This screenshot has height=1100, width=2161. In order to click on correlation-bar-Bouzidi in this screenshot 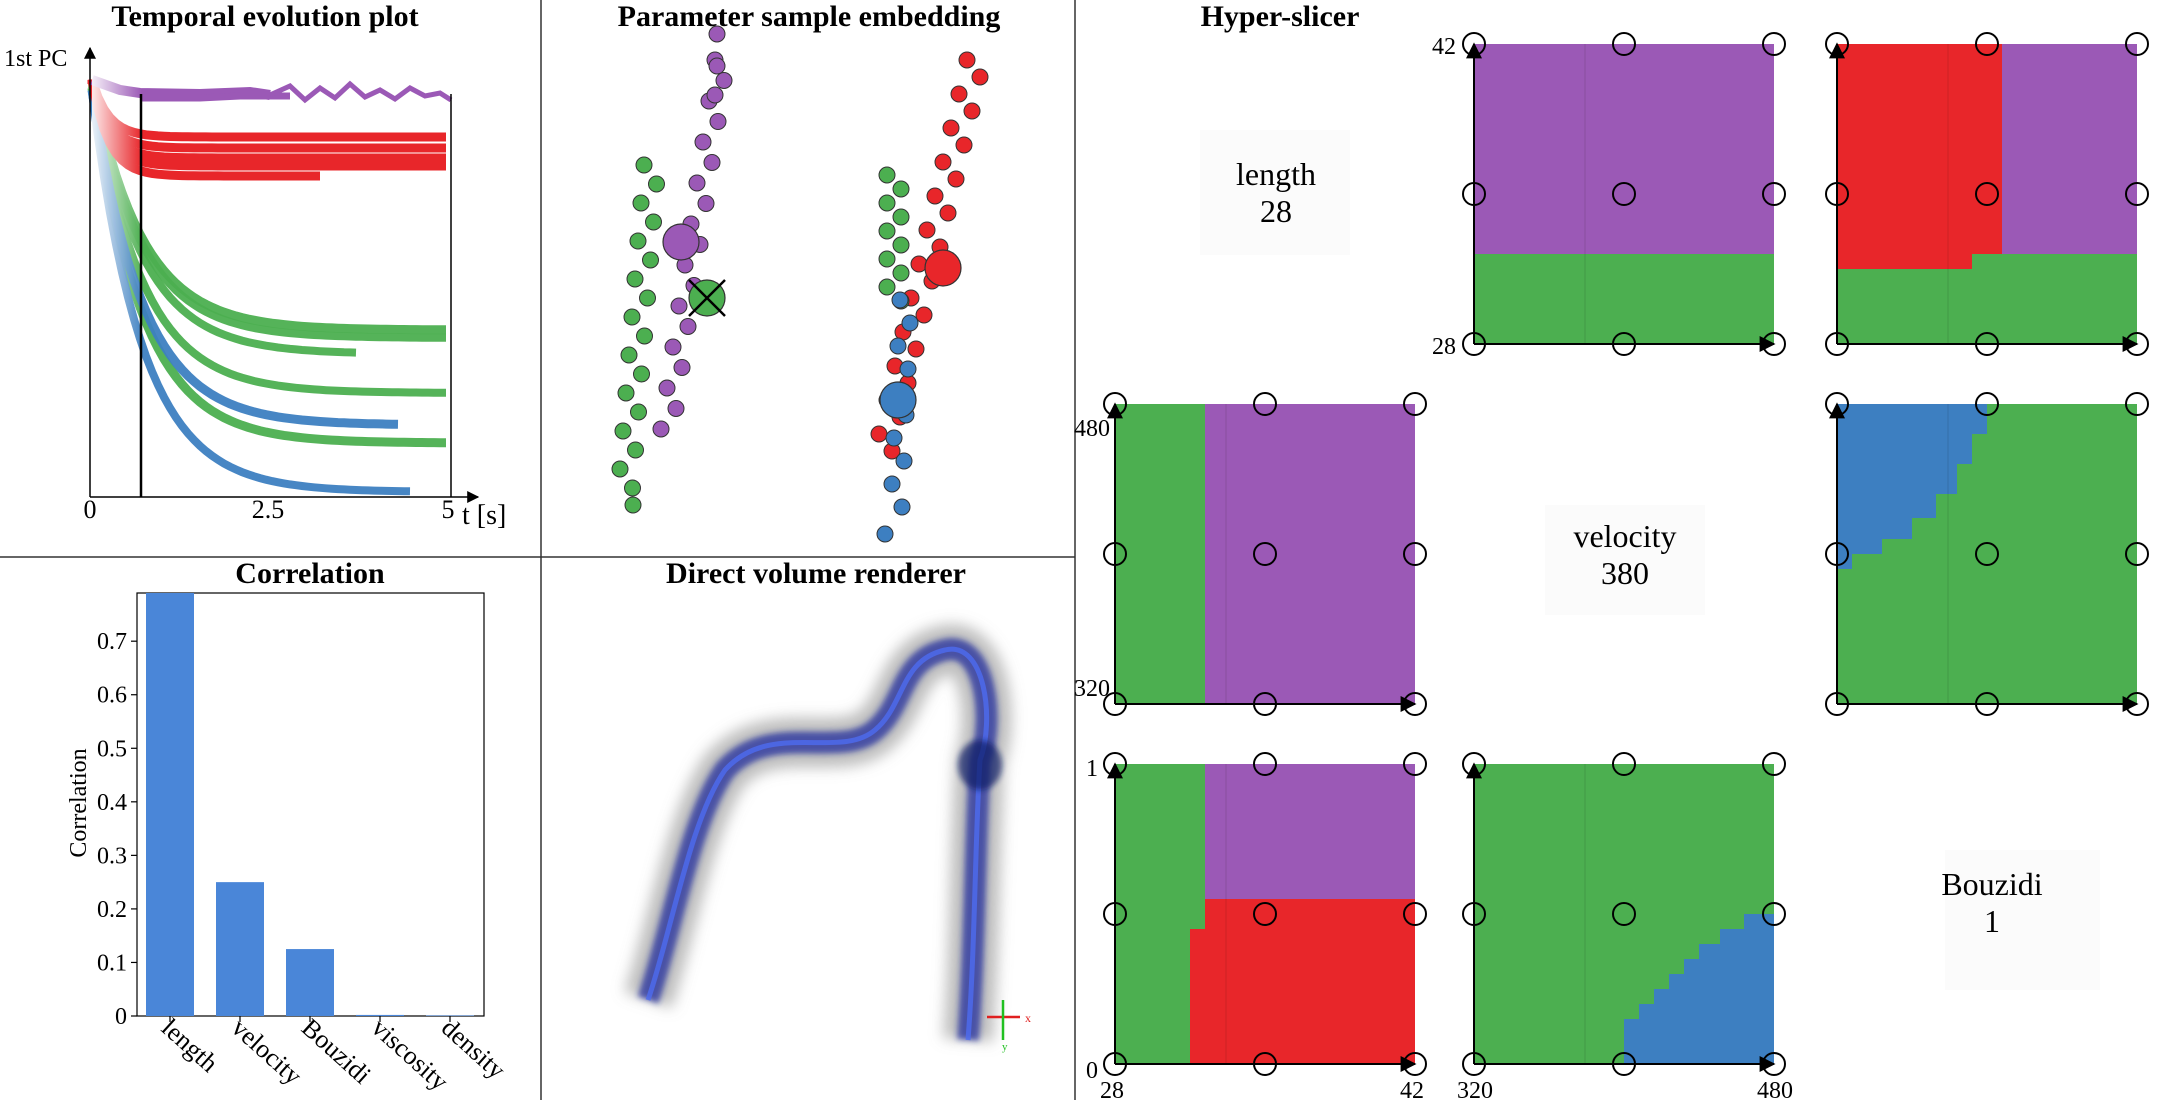, I will do `click(310, 982)`.